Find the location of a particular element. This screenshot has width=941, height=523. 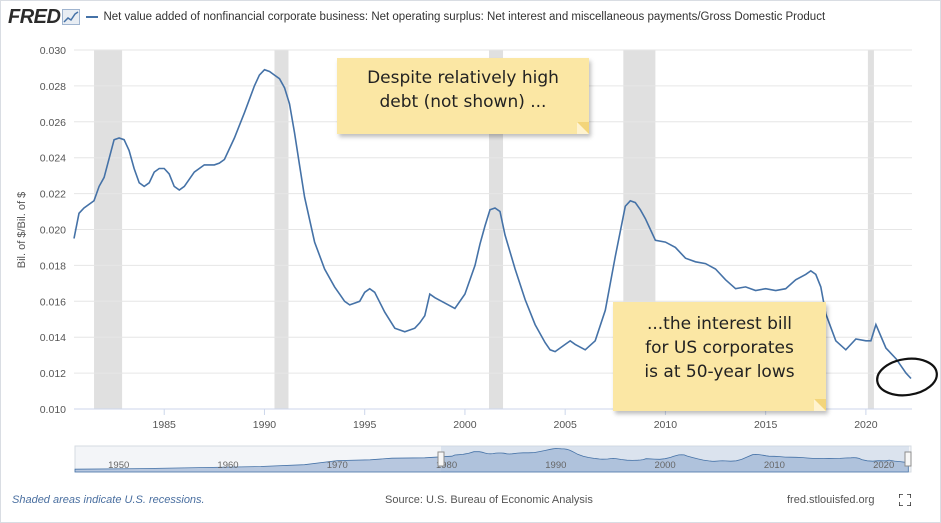

x-axis-ticks: 1985 1990 1995 2000 2005 2010 2015 2020 is located at coordinates (493, 419).